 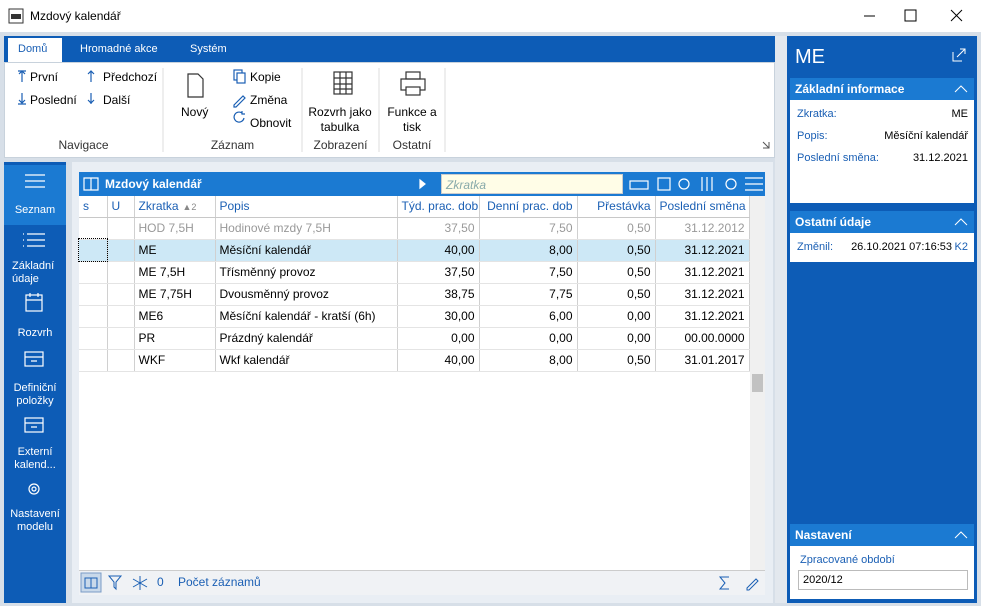 What do you see at coordinates (528, 207) in the screenshot?
I see `column-header: Denní prac. dob` at bounding box center [528, 207].